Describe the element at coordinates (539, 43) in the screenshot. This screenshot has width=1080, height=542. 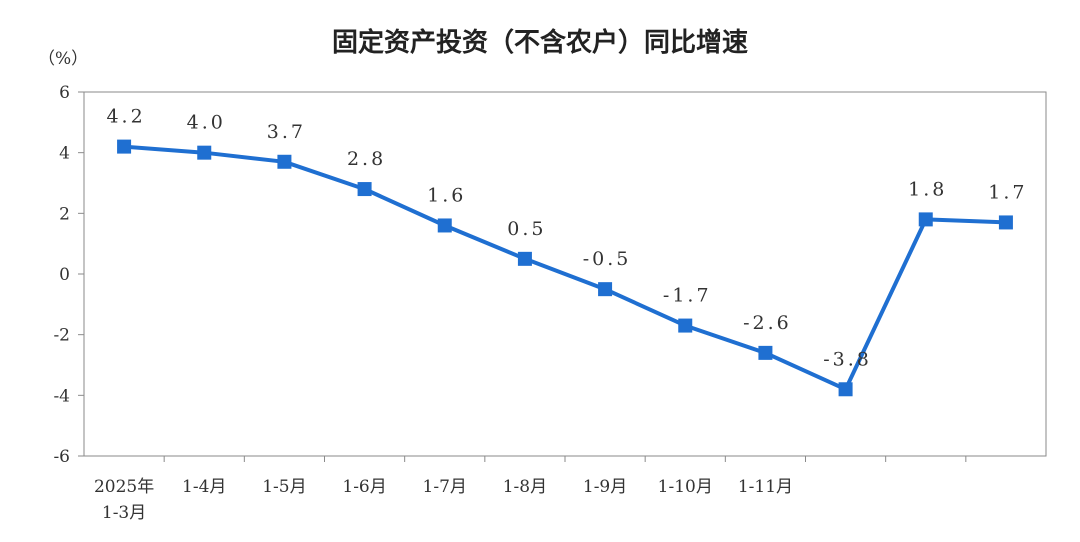
I see `chart-title: 固定资产投资（不含农户）同比增速` at that location.